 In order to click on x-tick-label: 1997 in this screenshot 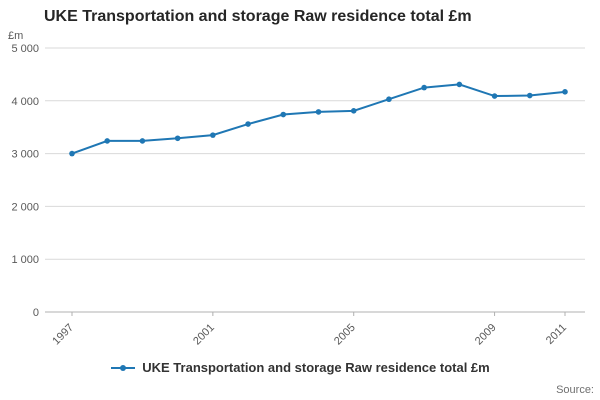, I will do `click(63, 335)`.